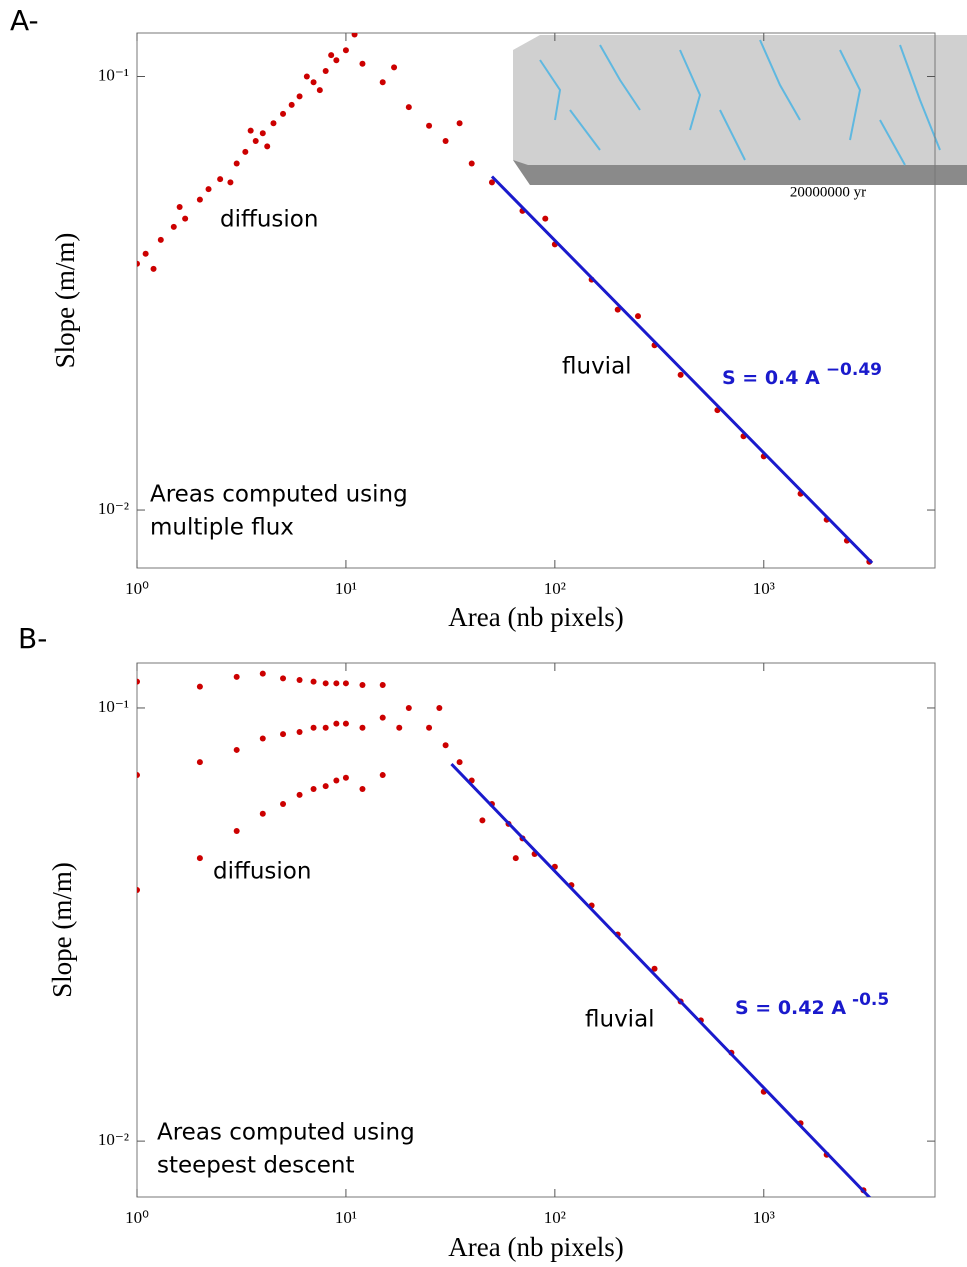 This screenshot has width=967, height=1267. What do you see at coordinates (812, 1004) in the screenshot?
I see `fit-equation: S = 0.42 A -0.5` at bounding box center [812, 1004].